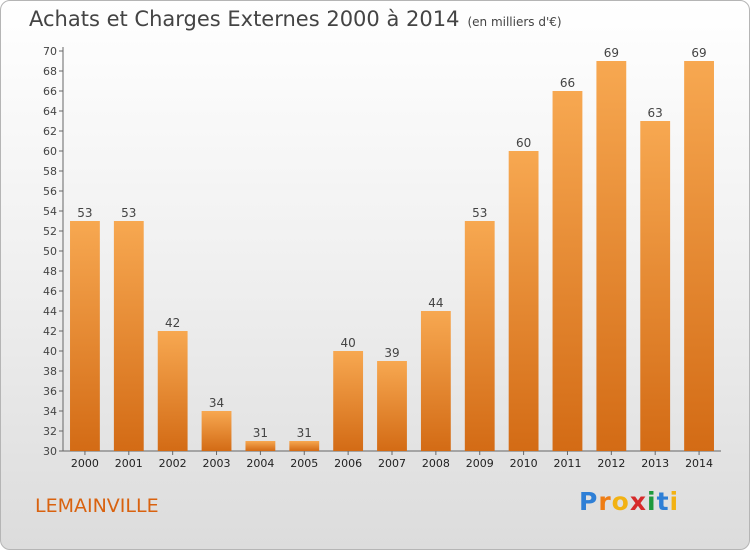 The image size is (750, 550). I want to click on y-tick-label: 30, so click(50, 451).